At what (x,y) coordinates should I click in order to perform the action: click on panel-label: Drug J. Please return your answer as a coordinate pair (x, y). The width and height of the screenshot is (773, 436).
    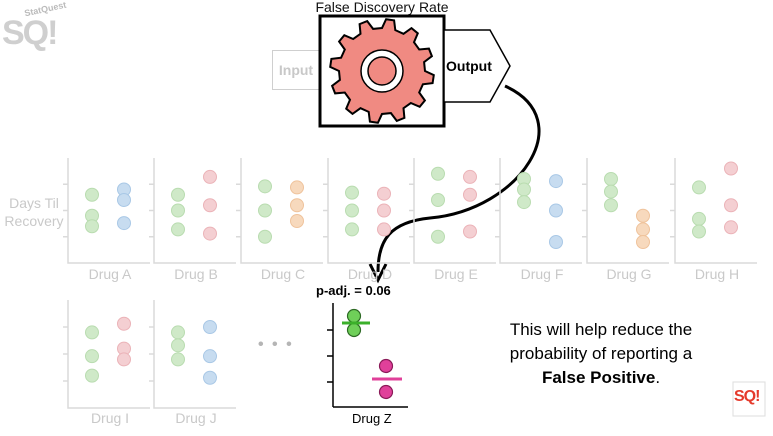
    Looking at the image, I should click on (196, 418).